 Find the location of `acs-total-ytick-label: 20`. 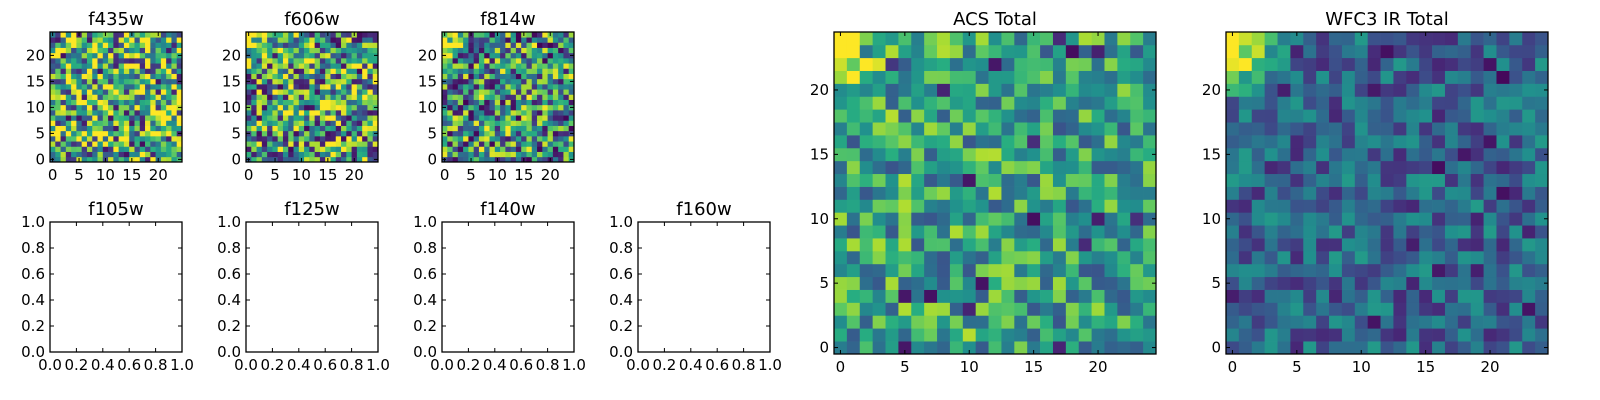

acs-total-ytick-label: 20 is located at coordinates (819, 90).